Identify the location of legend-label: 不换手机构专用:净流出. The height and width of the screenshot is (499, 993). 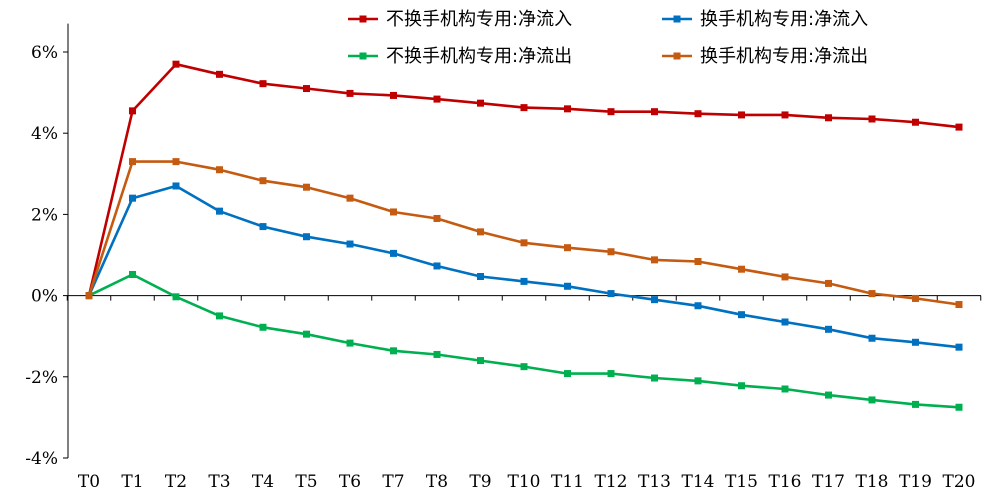
(479, 56).